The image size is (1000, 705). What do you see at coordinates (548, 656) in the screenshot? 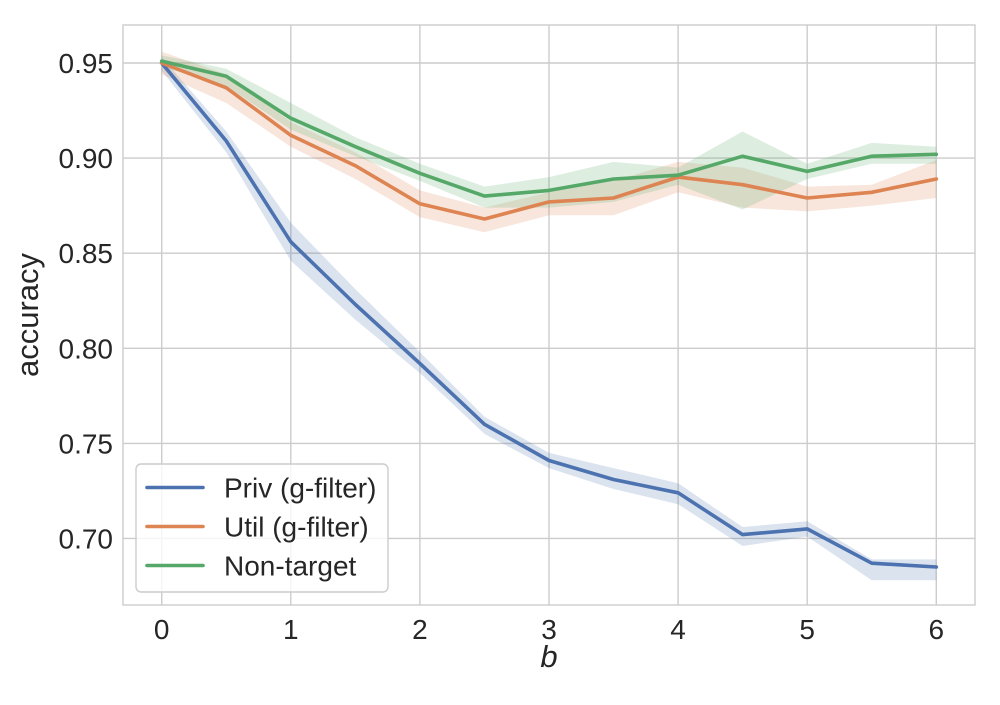
I see `x-axis-label: b` at bounding box center [548, 656].